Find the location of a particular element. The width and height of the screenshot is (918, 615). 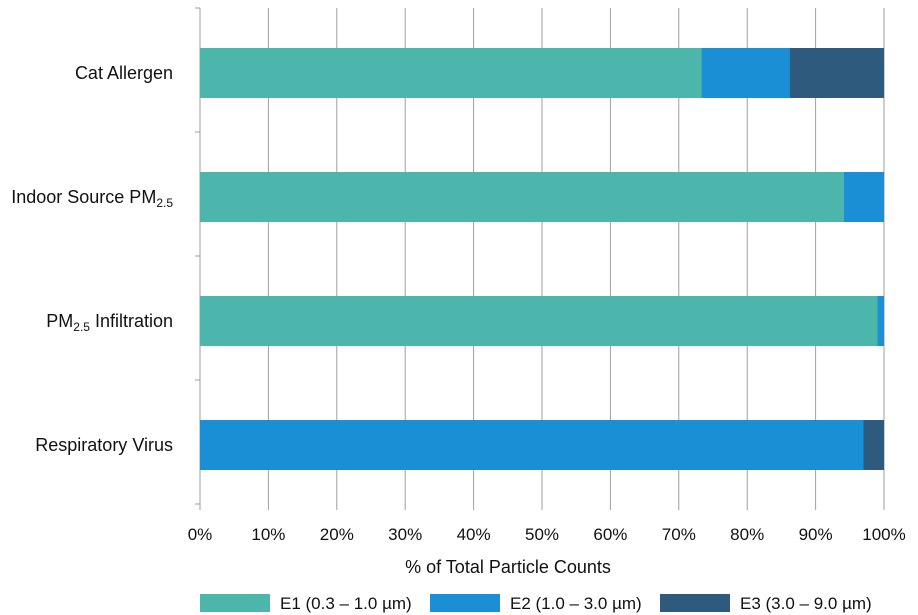

x-tick-label: 40% is located at coordinates (474, 534).